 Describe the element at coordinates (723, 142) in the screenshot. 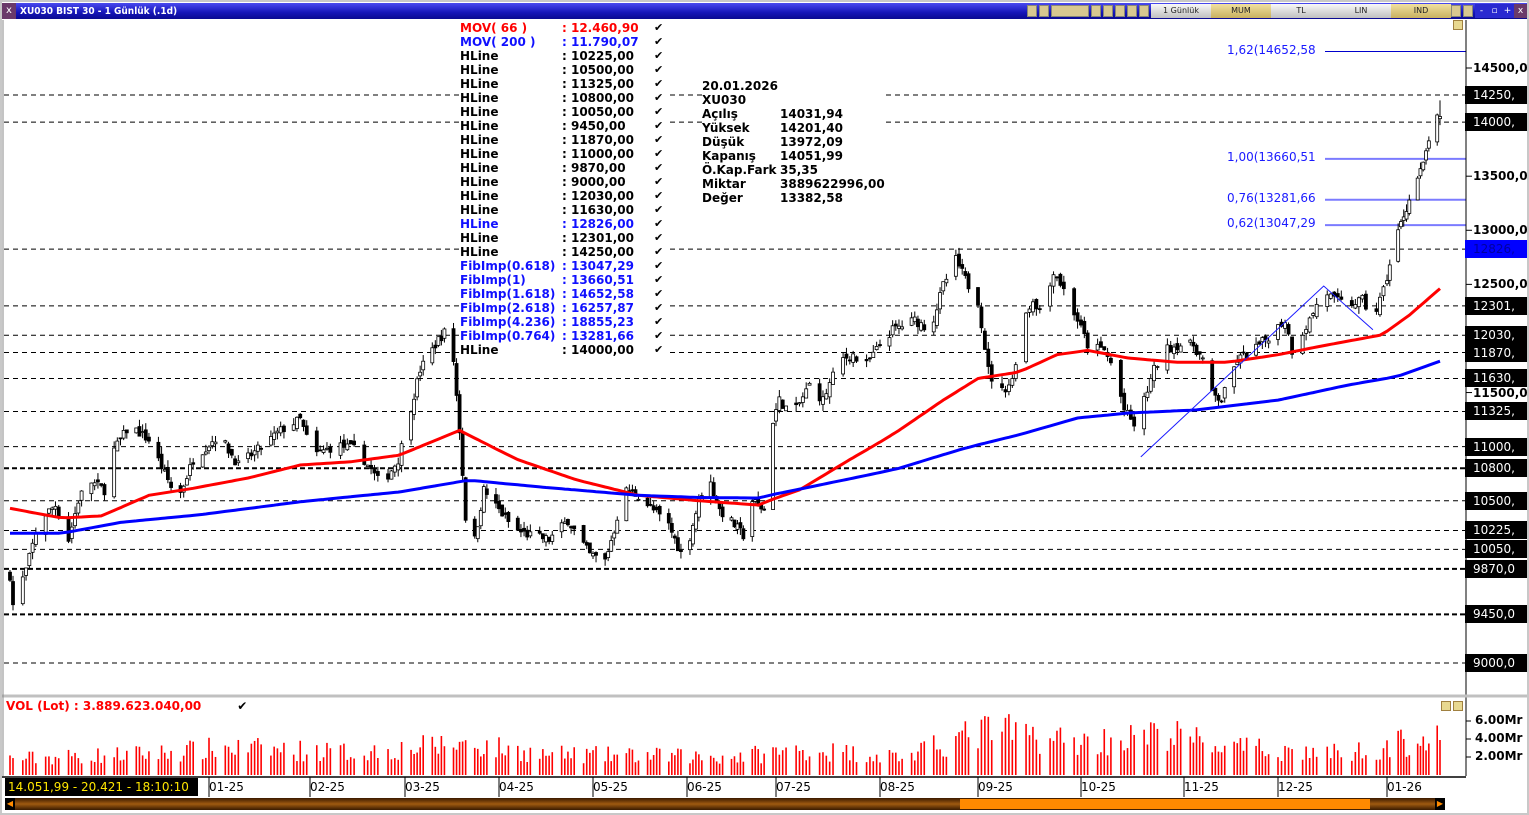

I see `info-key: Düşük` at that location.